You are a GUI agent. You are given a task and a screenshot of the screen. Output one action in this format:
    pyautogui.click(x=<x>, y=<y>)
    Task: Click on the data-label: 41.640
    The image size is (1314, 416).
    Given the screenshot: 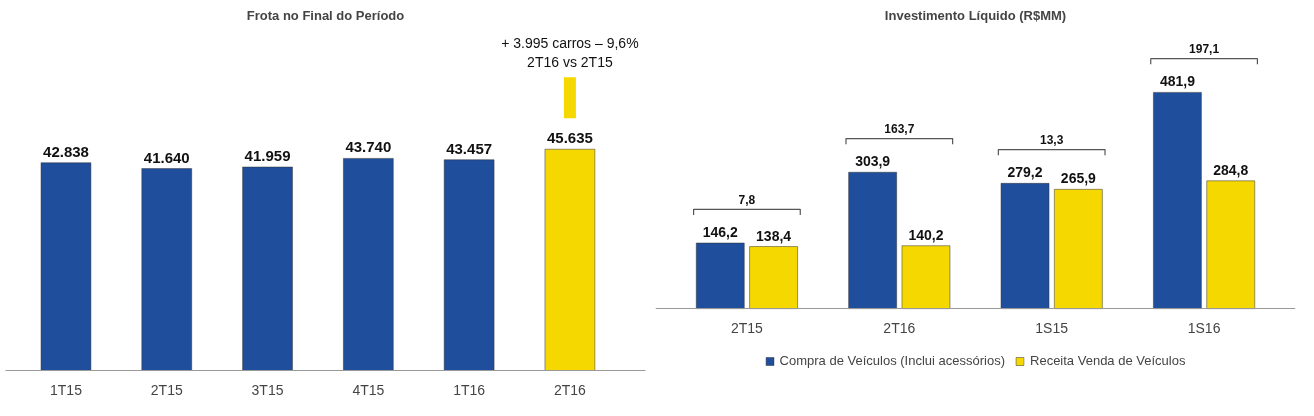 What is the action you would take?
    pyautogui.click(x=166, y=157)
    